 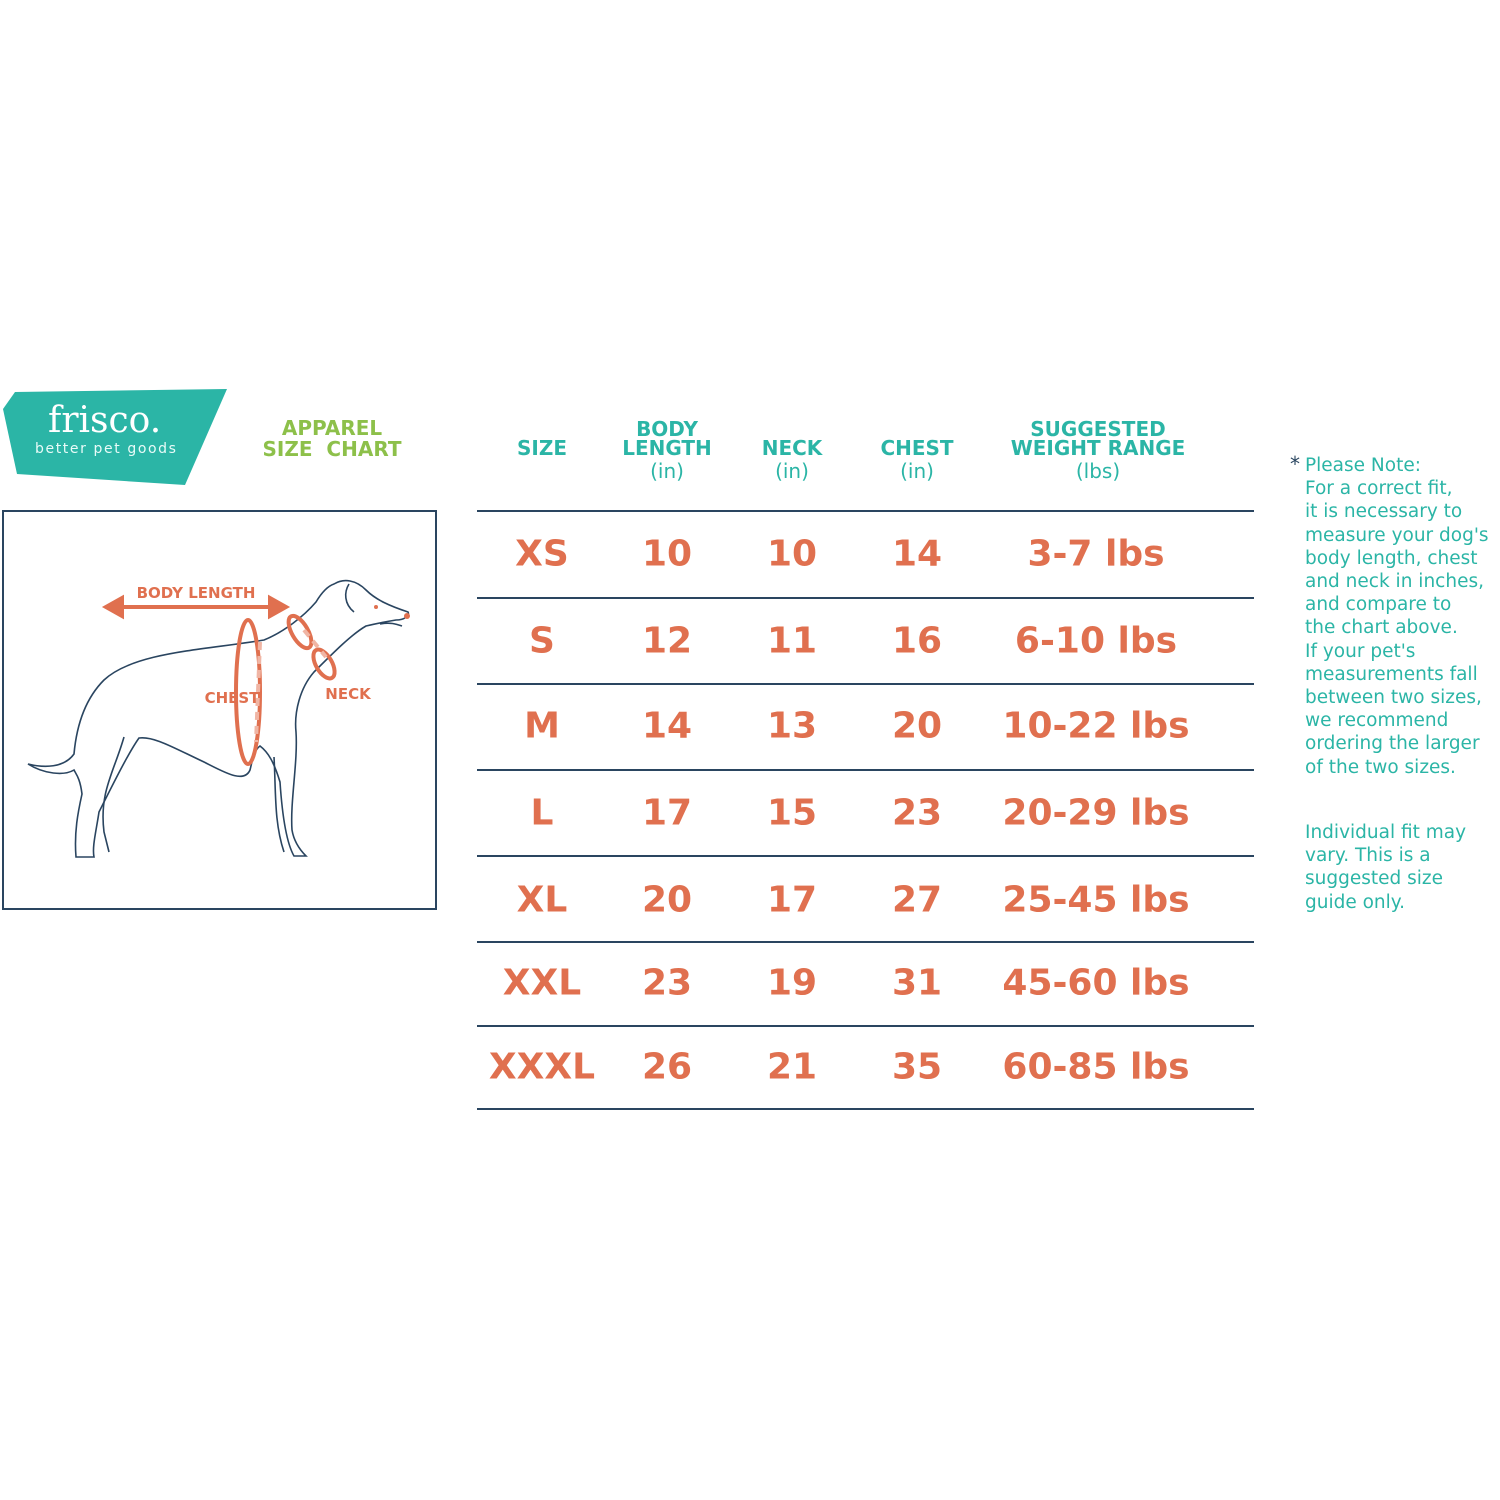 I want to click on cell-chest: 16, so click(x=917, y=641).